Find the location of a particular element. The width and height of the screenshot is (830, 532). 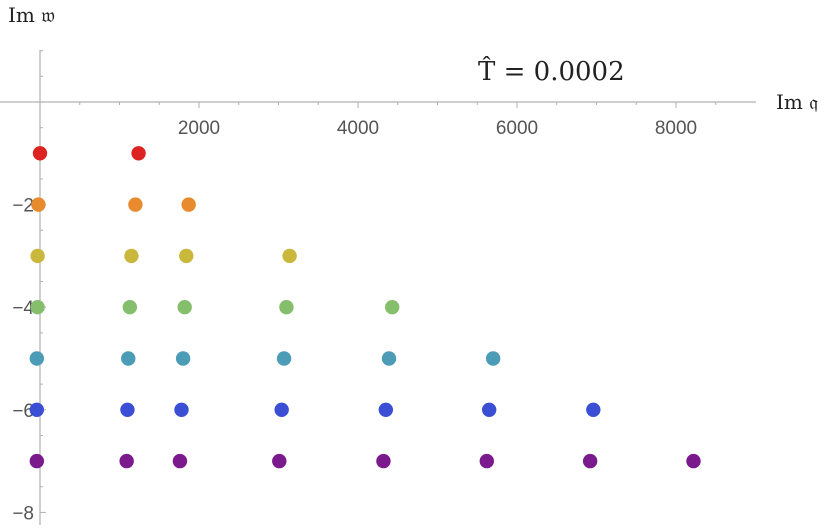

x-axis-label: Im 𝔮 is located at coordinates (797, 102).